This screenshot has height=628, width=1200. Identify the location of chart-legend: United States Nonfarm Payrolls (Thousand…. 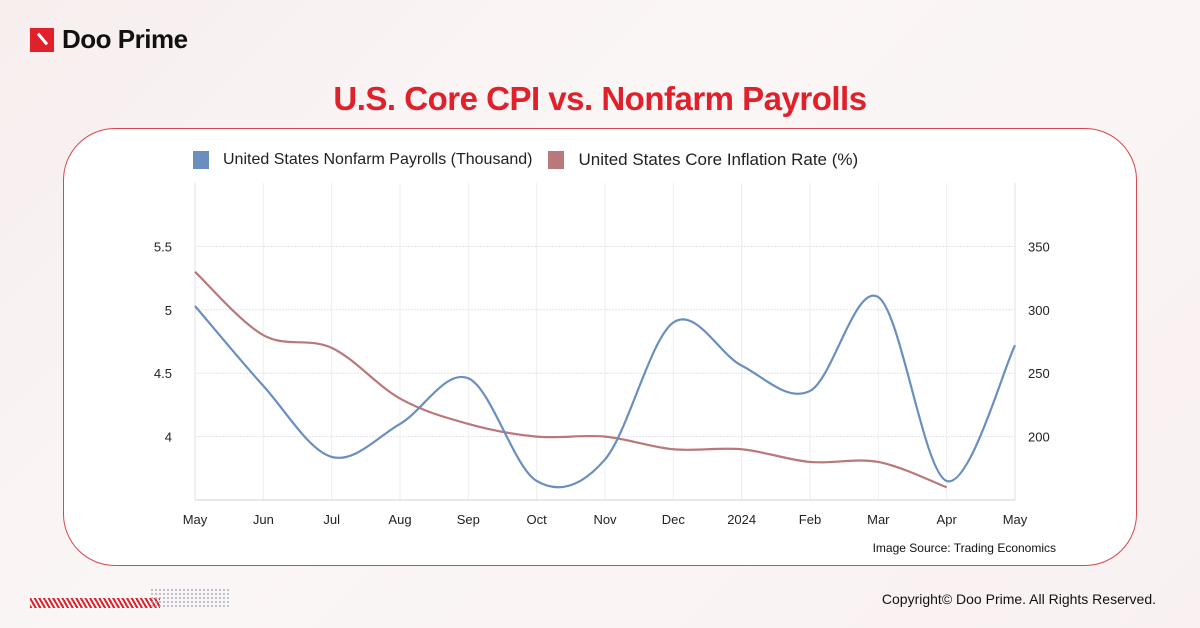
(533, 160).